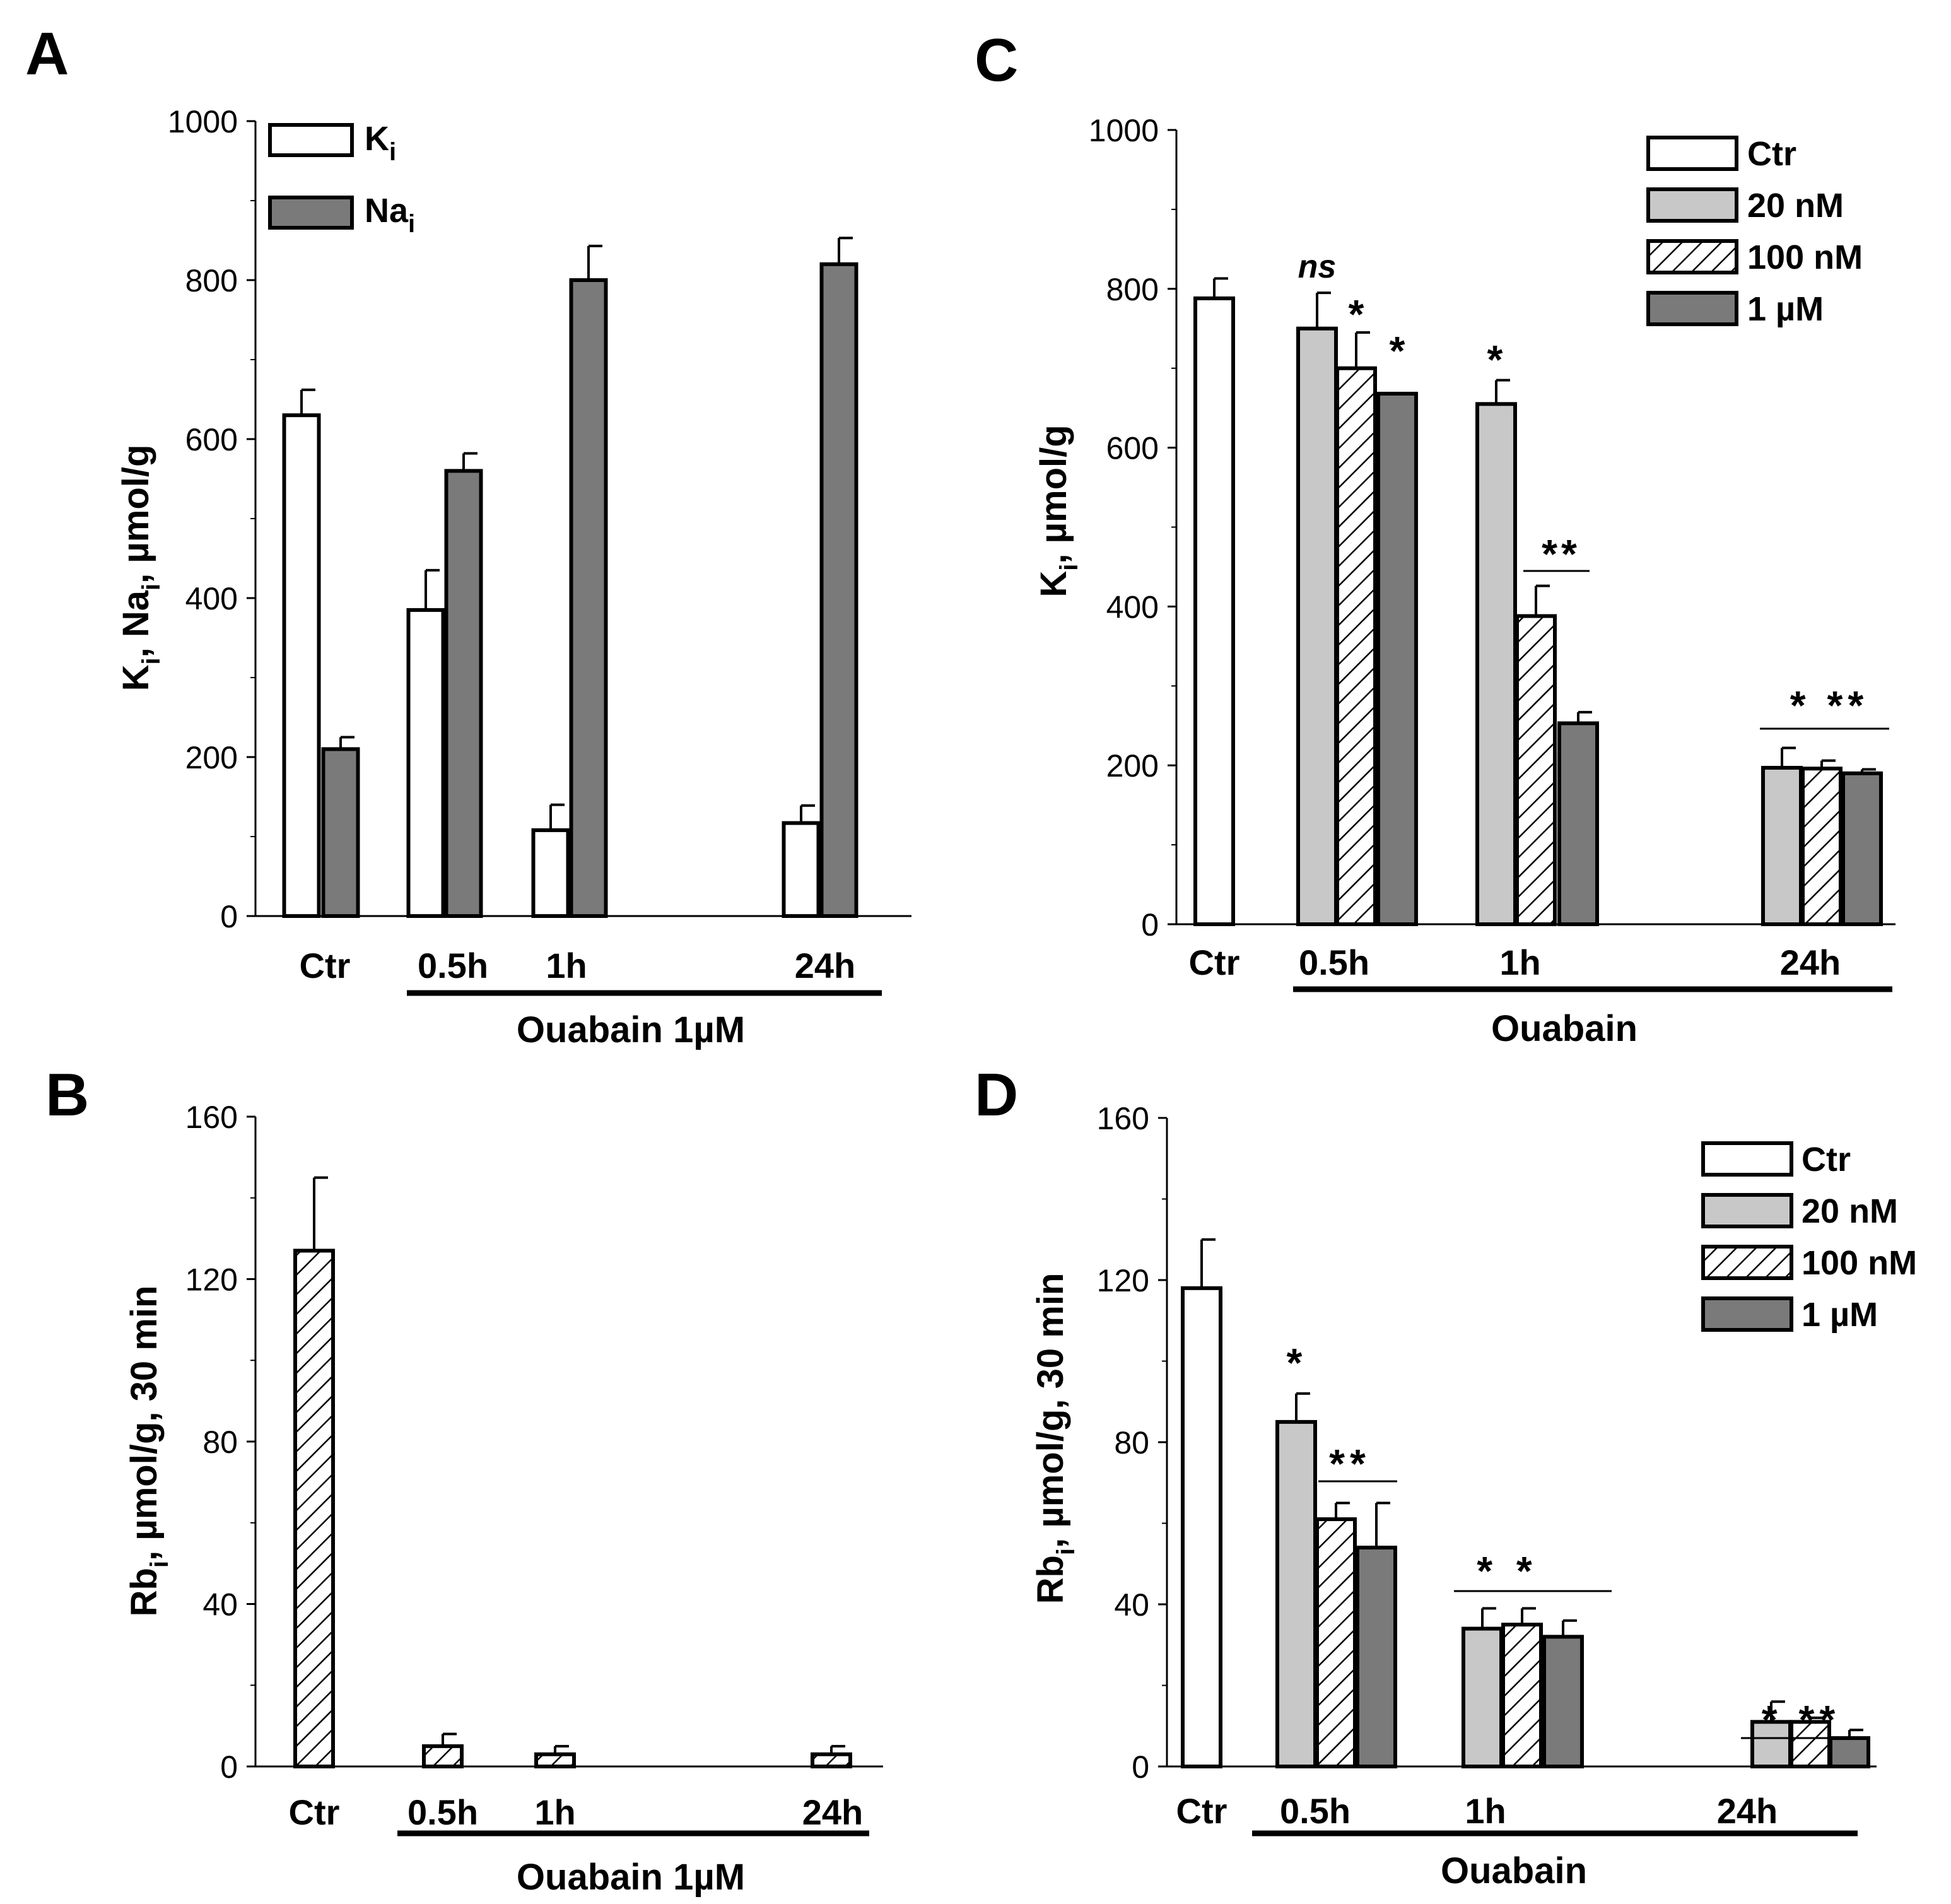 Image resolution: width=1951 pixels, height=1904 pixels. What do you see at coordinates (211, 598) in the screenshot?
I see `y-tick-label: 400` at bounding box center [211, 598].